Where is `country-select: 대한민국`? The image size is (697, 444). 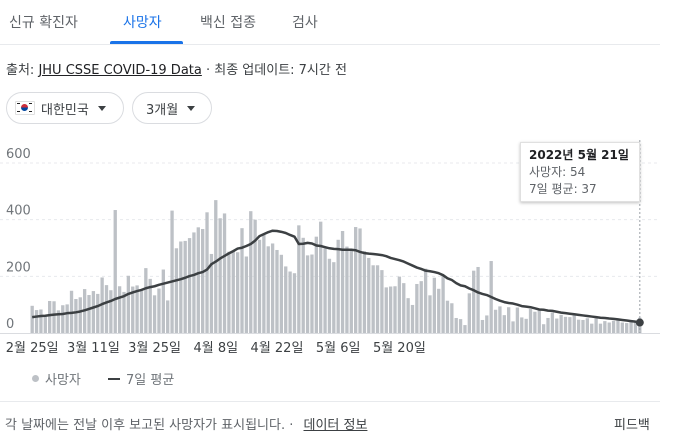 country-select: 대한민국 is located at coordinates (65, 108).